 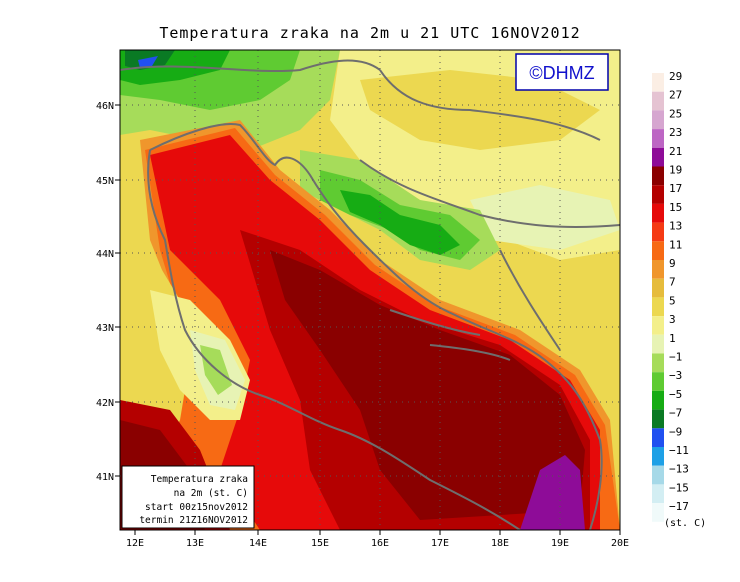 What do you see at coordinates (675, 170) in the screenshot?
I see `legend-label: 19` at bounding box center [675, 170].